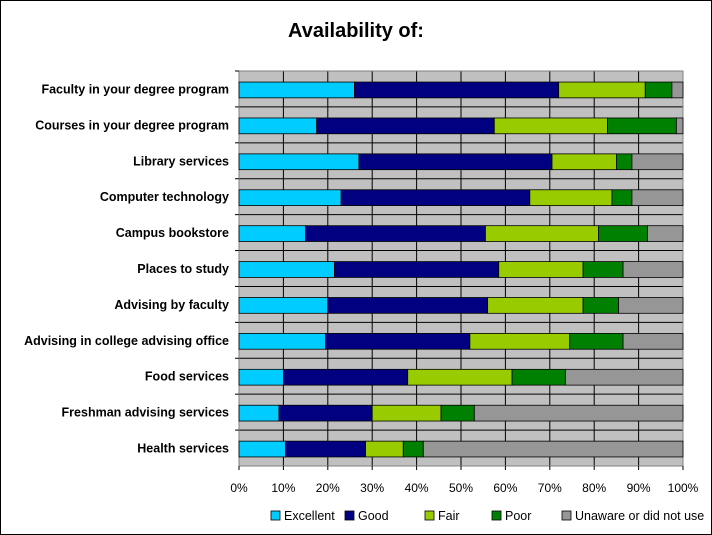 The height and width of the screenshot is (535, 712). I want to click on legend-label: Excellent, so click(309, 516).